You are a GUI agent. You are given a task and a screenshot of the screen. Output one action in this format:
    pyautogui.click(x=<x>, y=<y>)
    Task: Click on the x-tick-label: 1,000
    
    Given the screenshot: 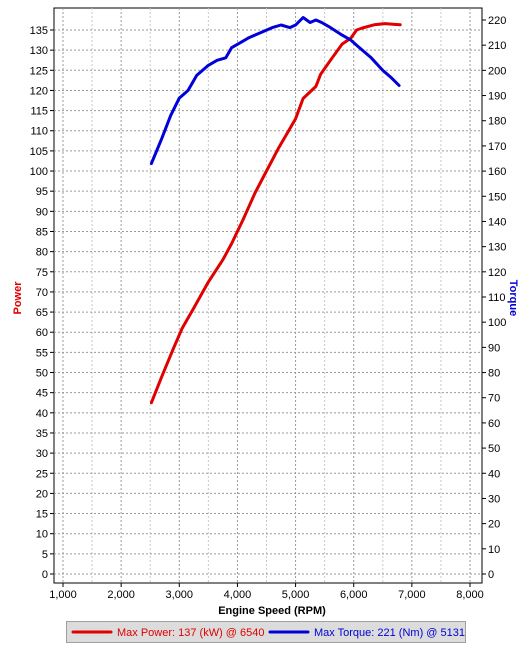 What is the action you would take?
    pyautogui.click(x=63, y=595)
    